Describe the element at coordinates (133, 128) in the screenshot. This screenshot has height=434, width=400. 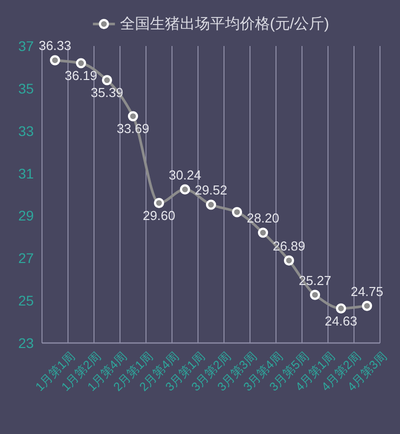
I see `data-label: 33.69` at that location.